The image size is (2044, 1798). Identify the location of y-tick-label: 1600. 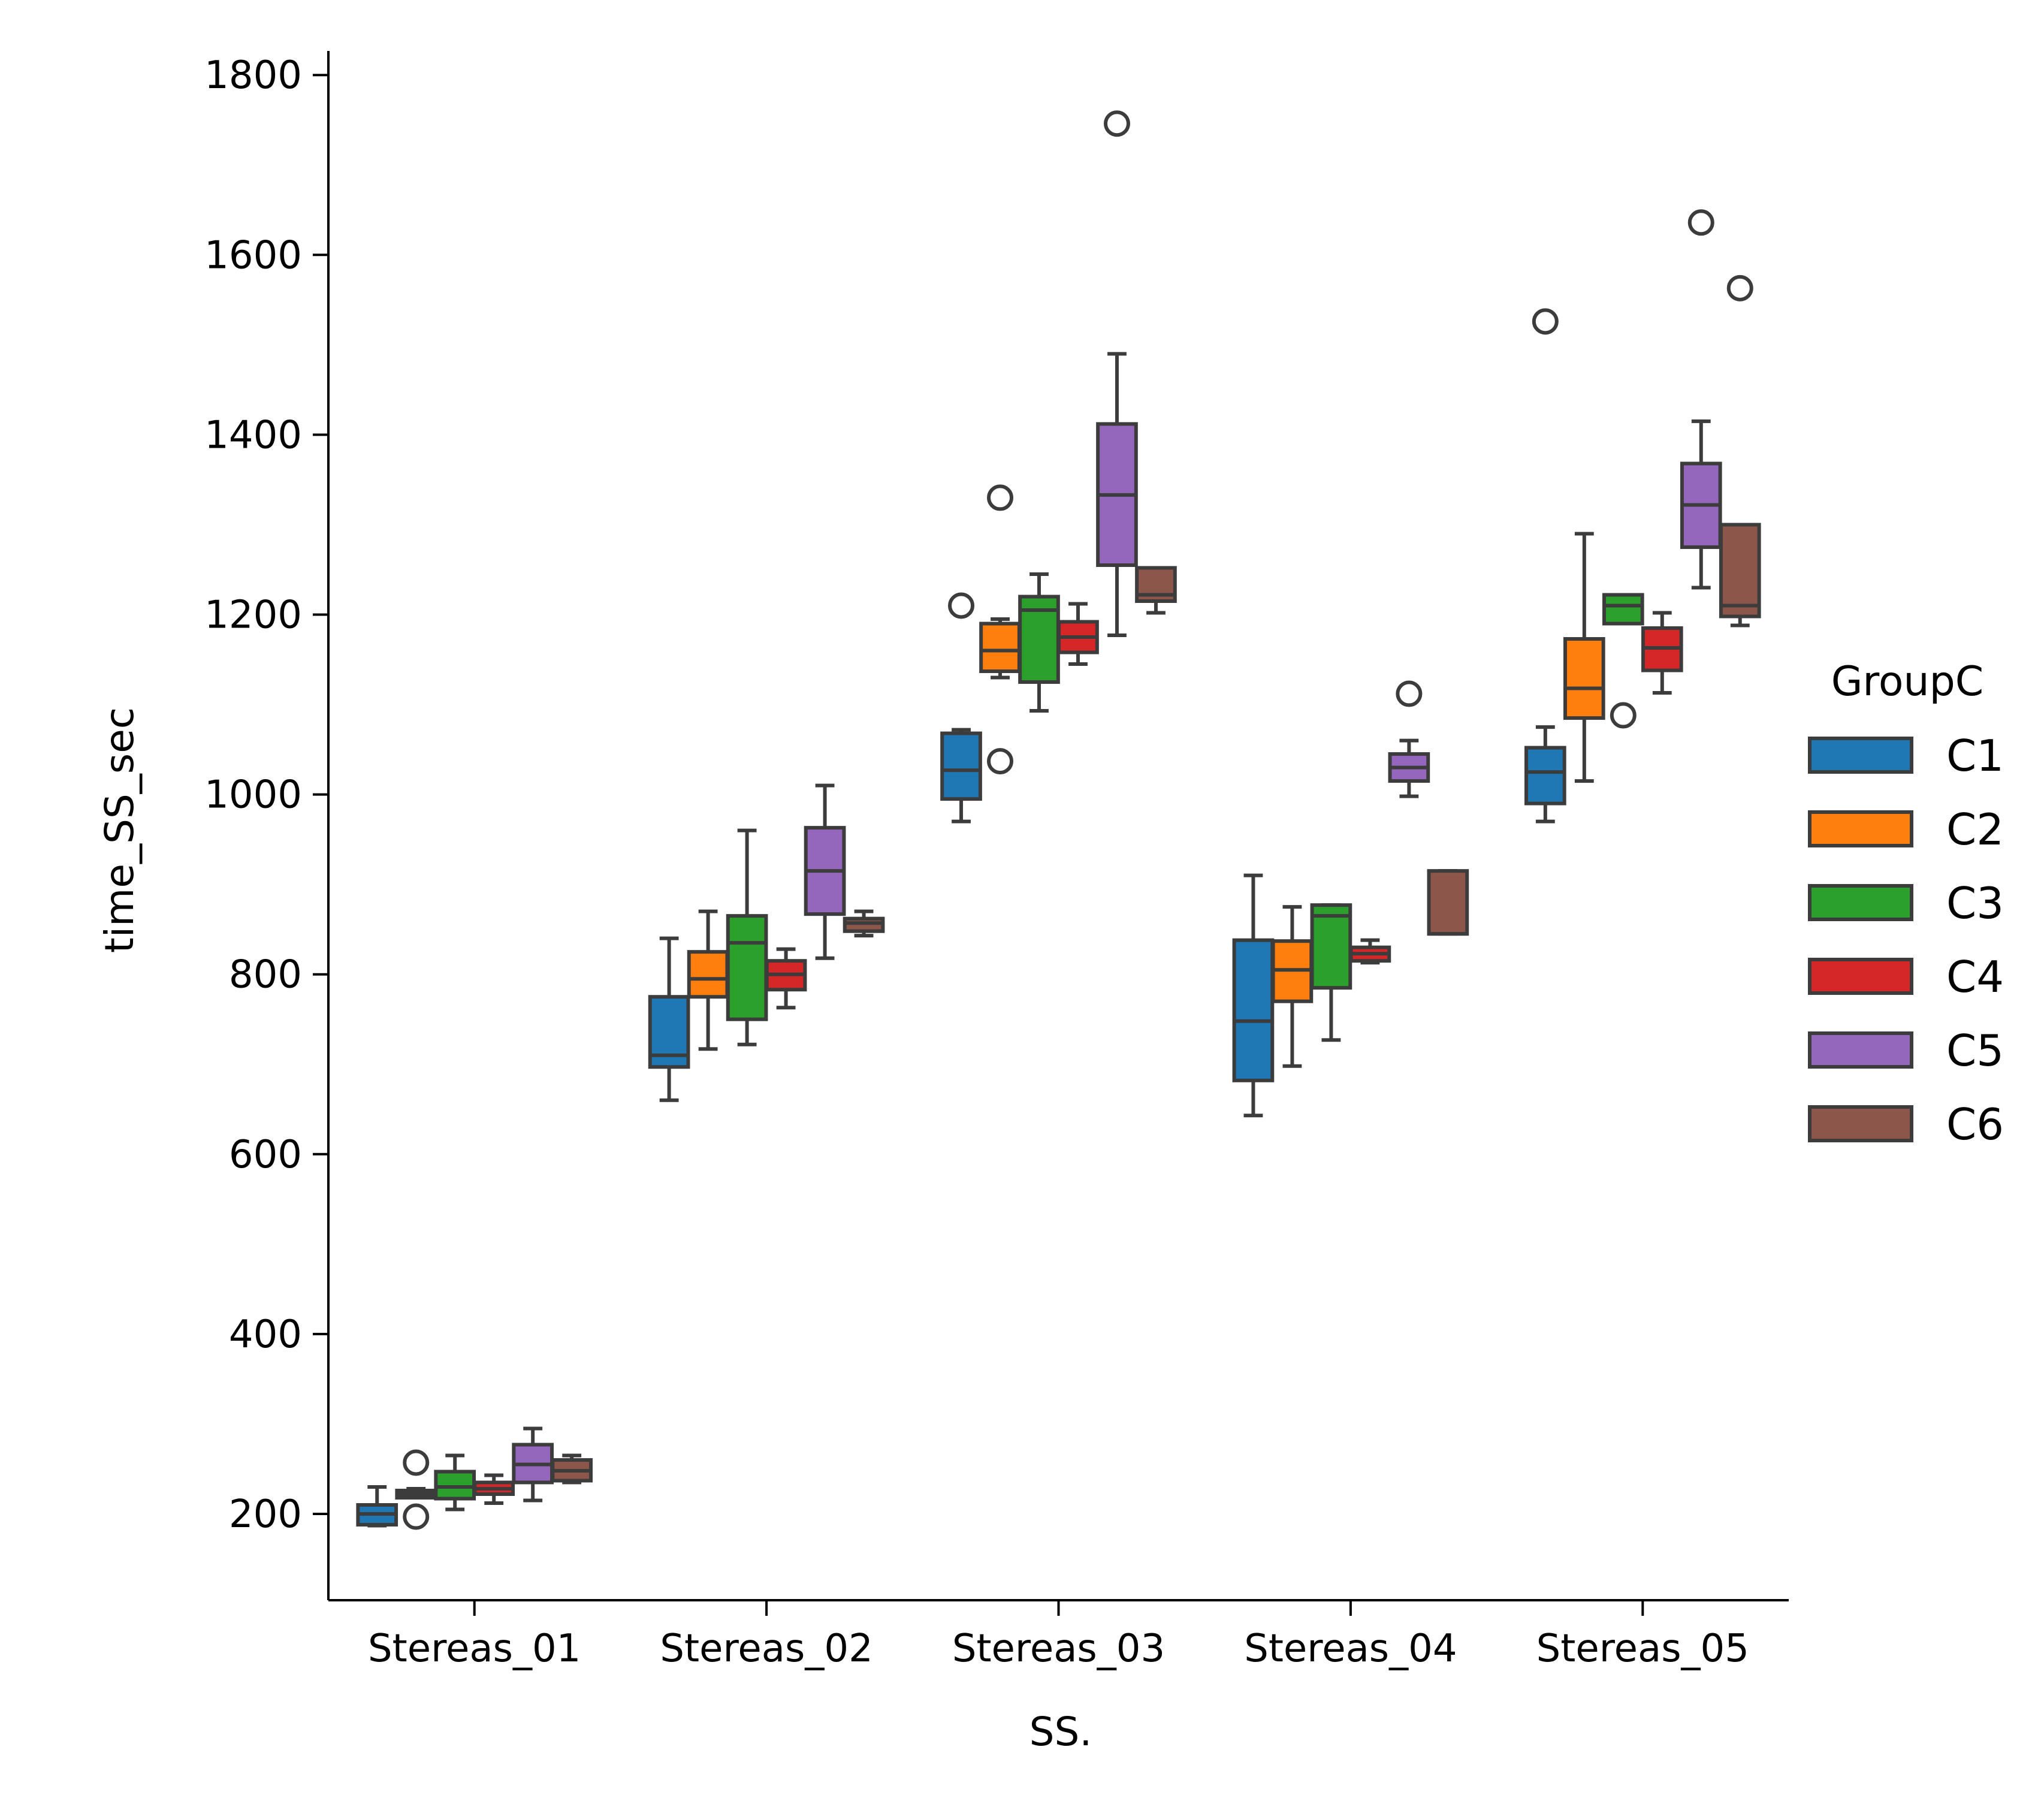
(253, 255).